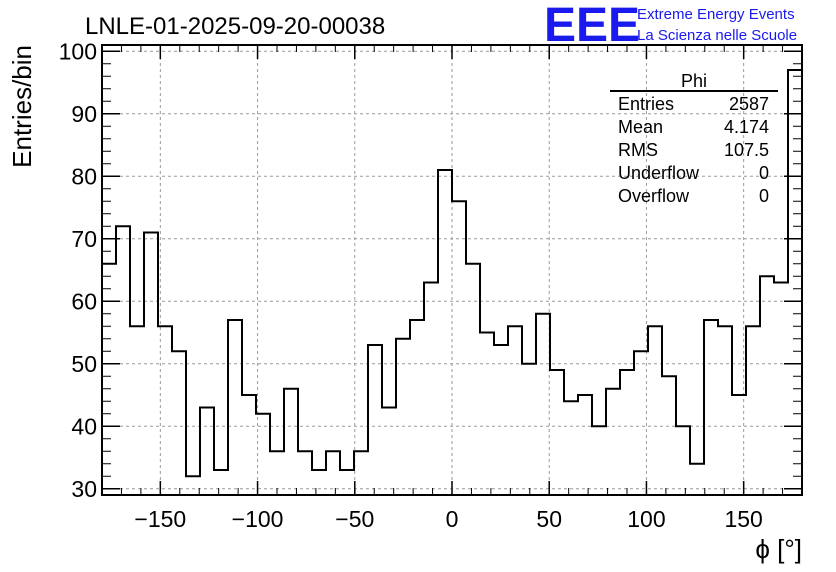 The image size is (836, 572). Describe the element at coordinates (84, 426) in the screenshot. I see `y-tick-label: 40` at that location.